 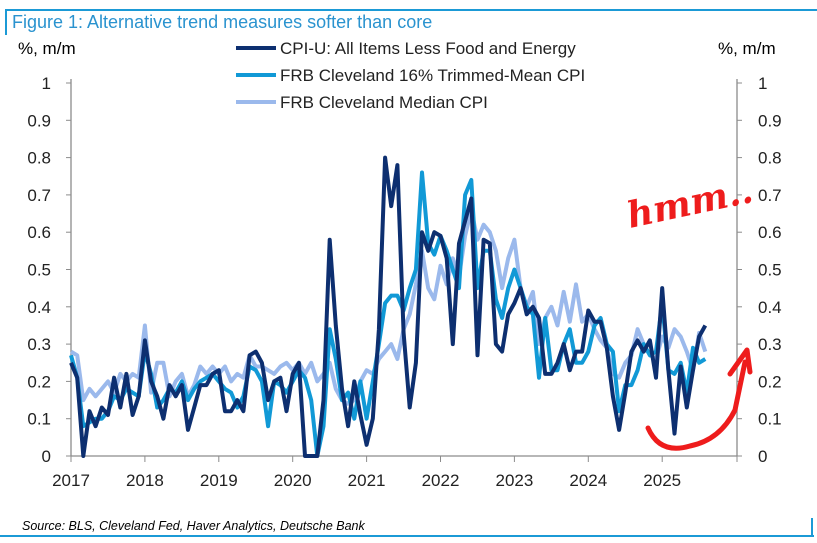 I want to click on right-y-tick-label: 0.6, so click(x=770, y=232).